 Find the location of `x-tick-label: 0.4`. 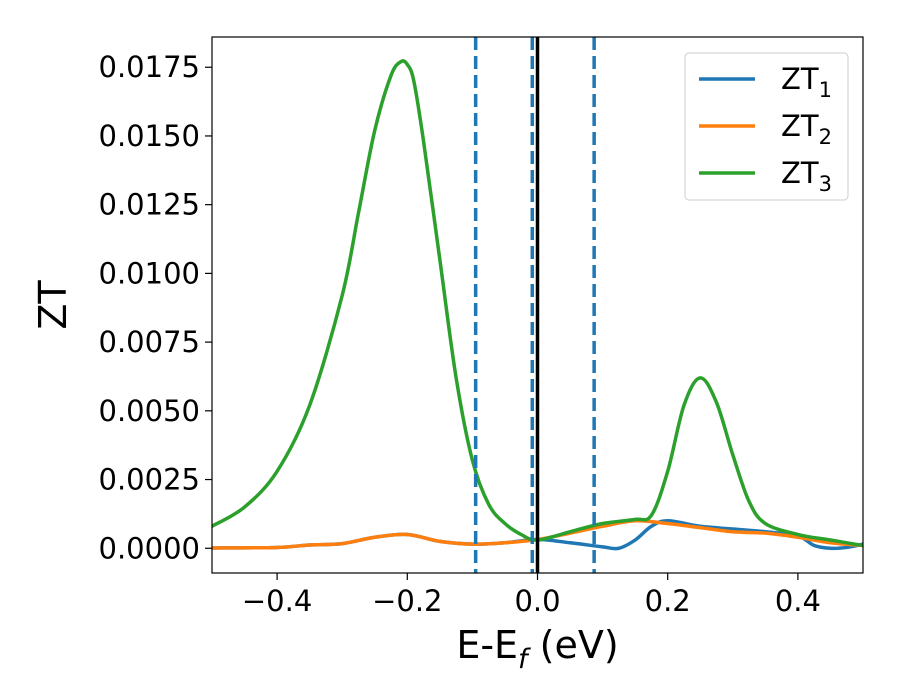

x-tick-label: 0.4 is located at coordinates (798, 601).